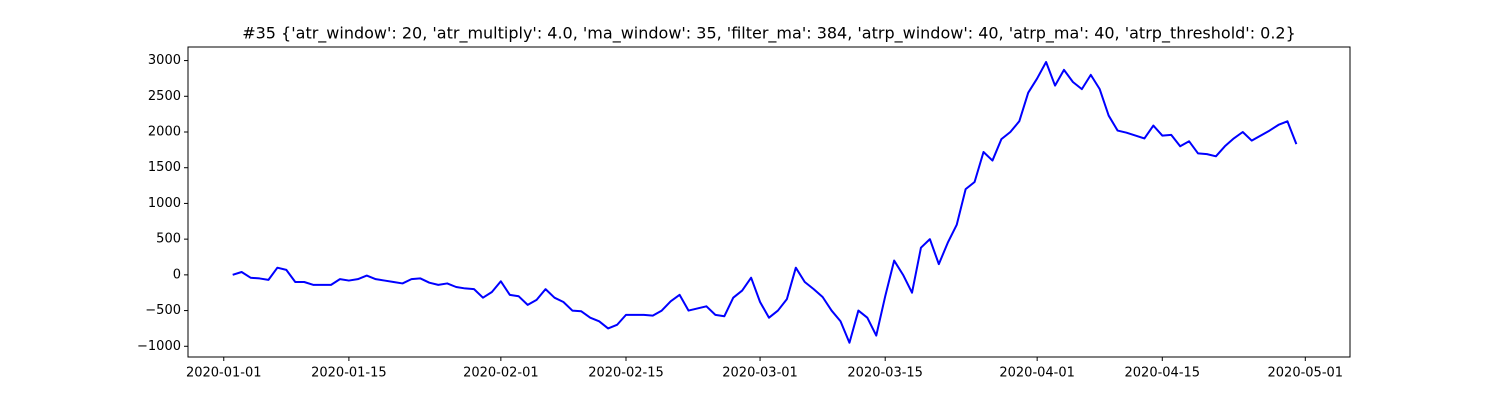 The height and width of the screenshot is (400, 1500). Describe the element at coordinates (224, 373) in the screenshot. I see `x-tick-label: 2020-01-01` at that location.